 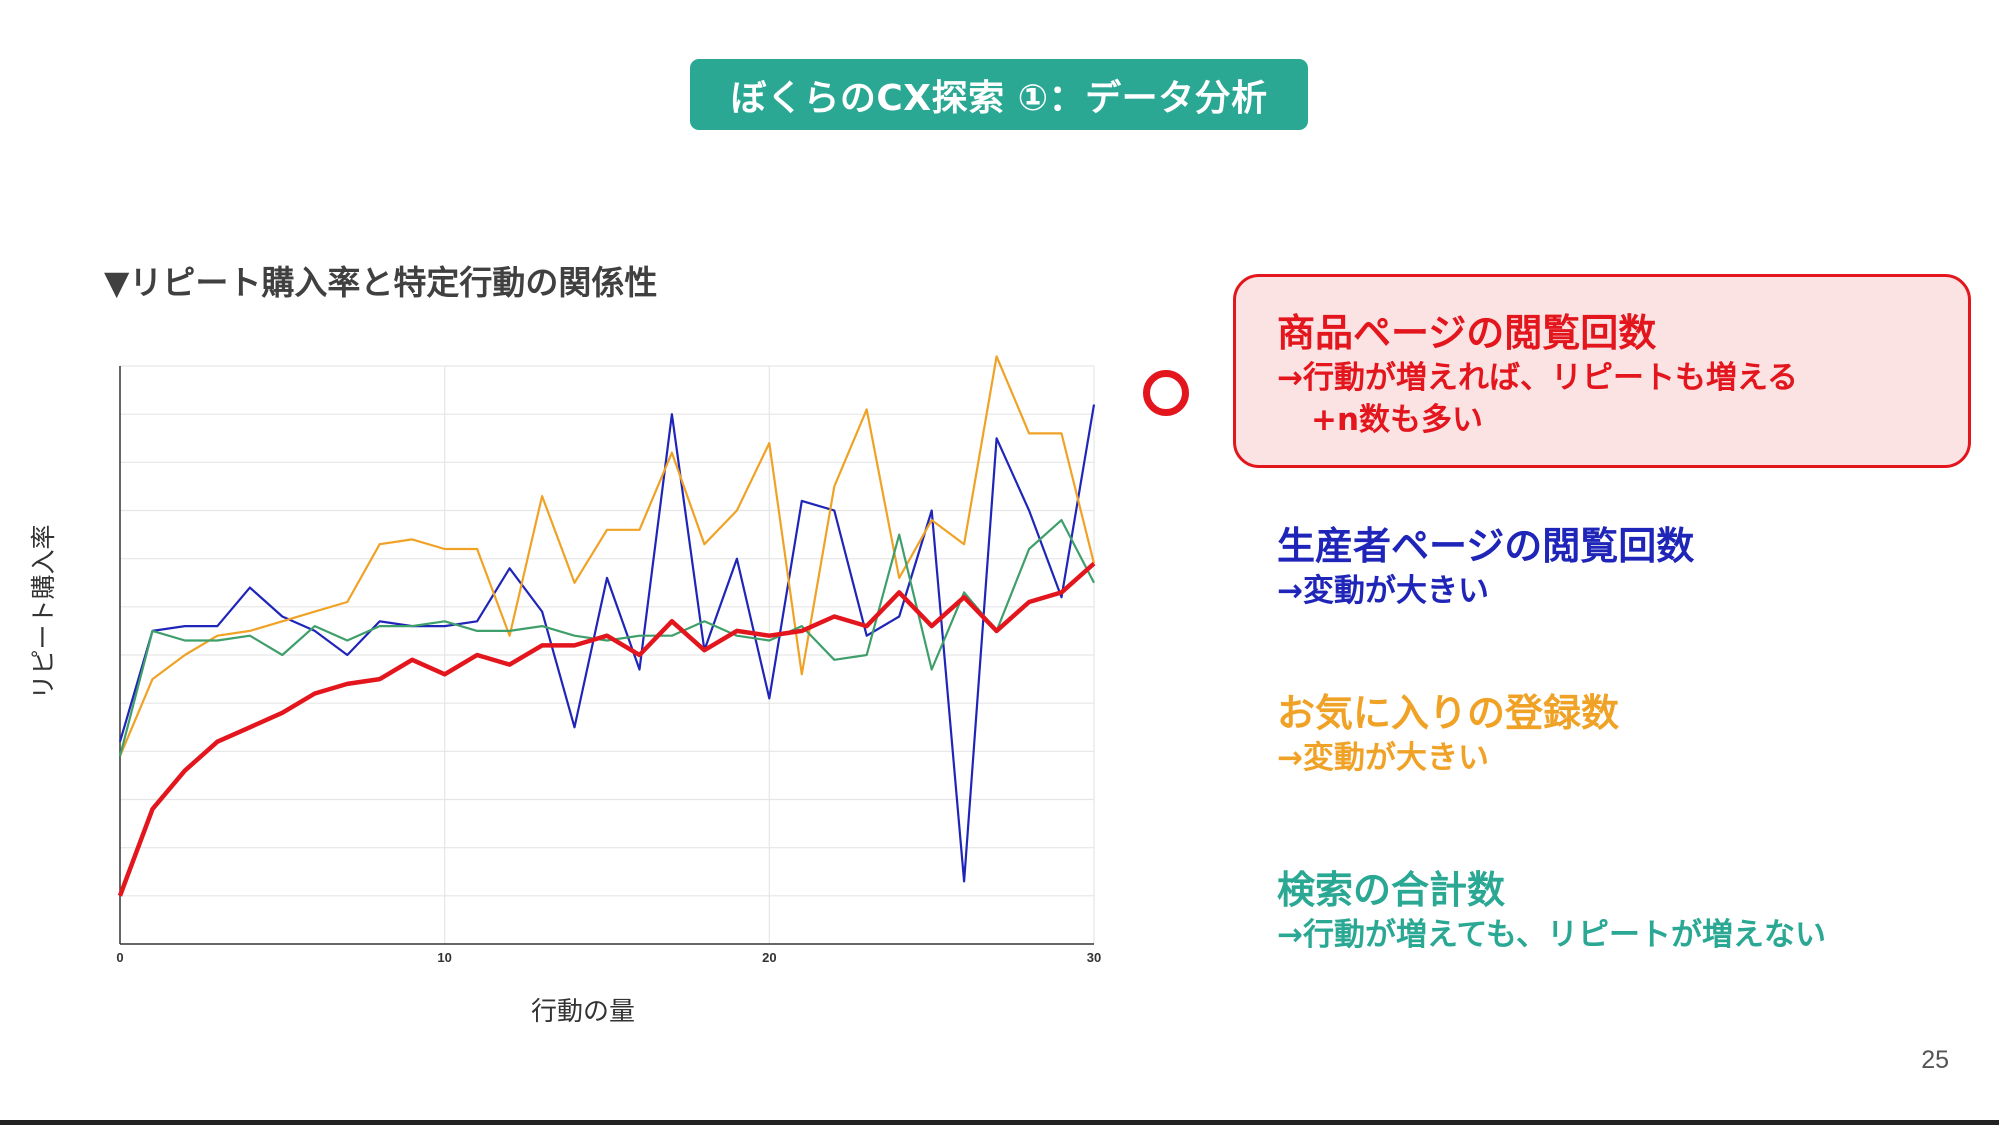 I want to click on legend-item-producer-page-views: 生産者ページの閲覧回数 →変動が大きい, so click(x=1485, y=568).